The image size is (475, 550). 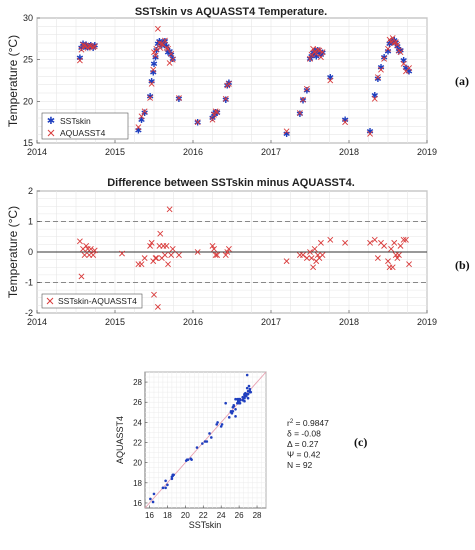 I want to click on panel-c-stat-line: Δ = 0.27, so click(x=303, y=444).